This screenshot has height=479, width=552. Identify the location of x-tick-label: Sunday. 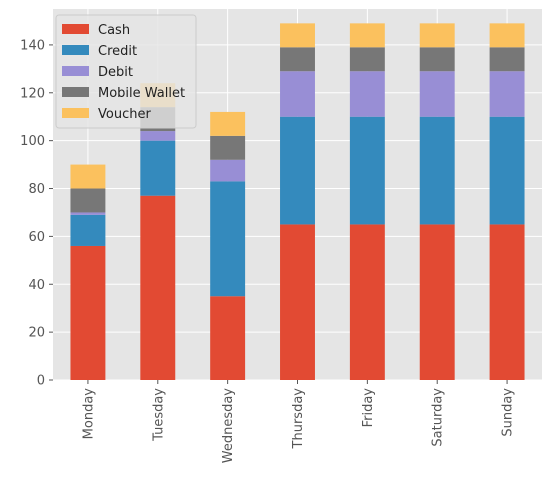
(508, 412).